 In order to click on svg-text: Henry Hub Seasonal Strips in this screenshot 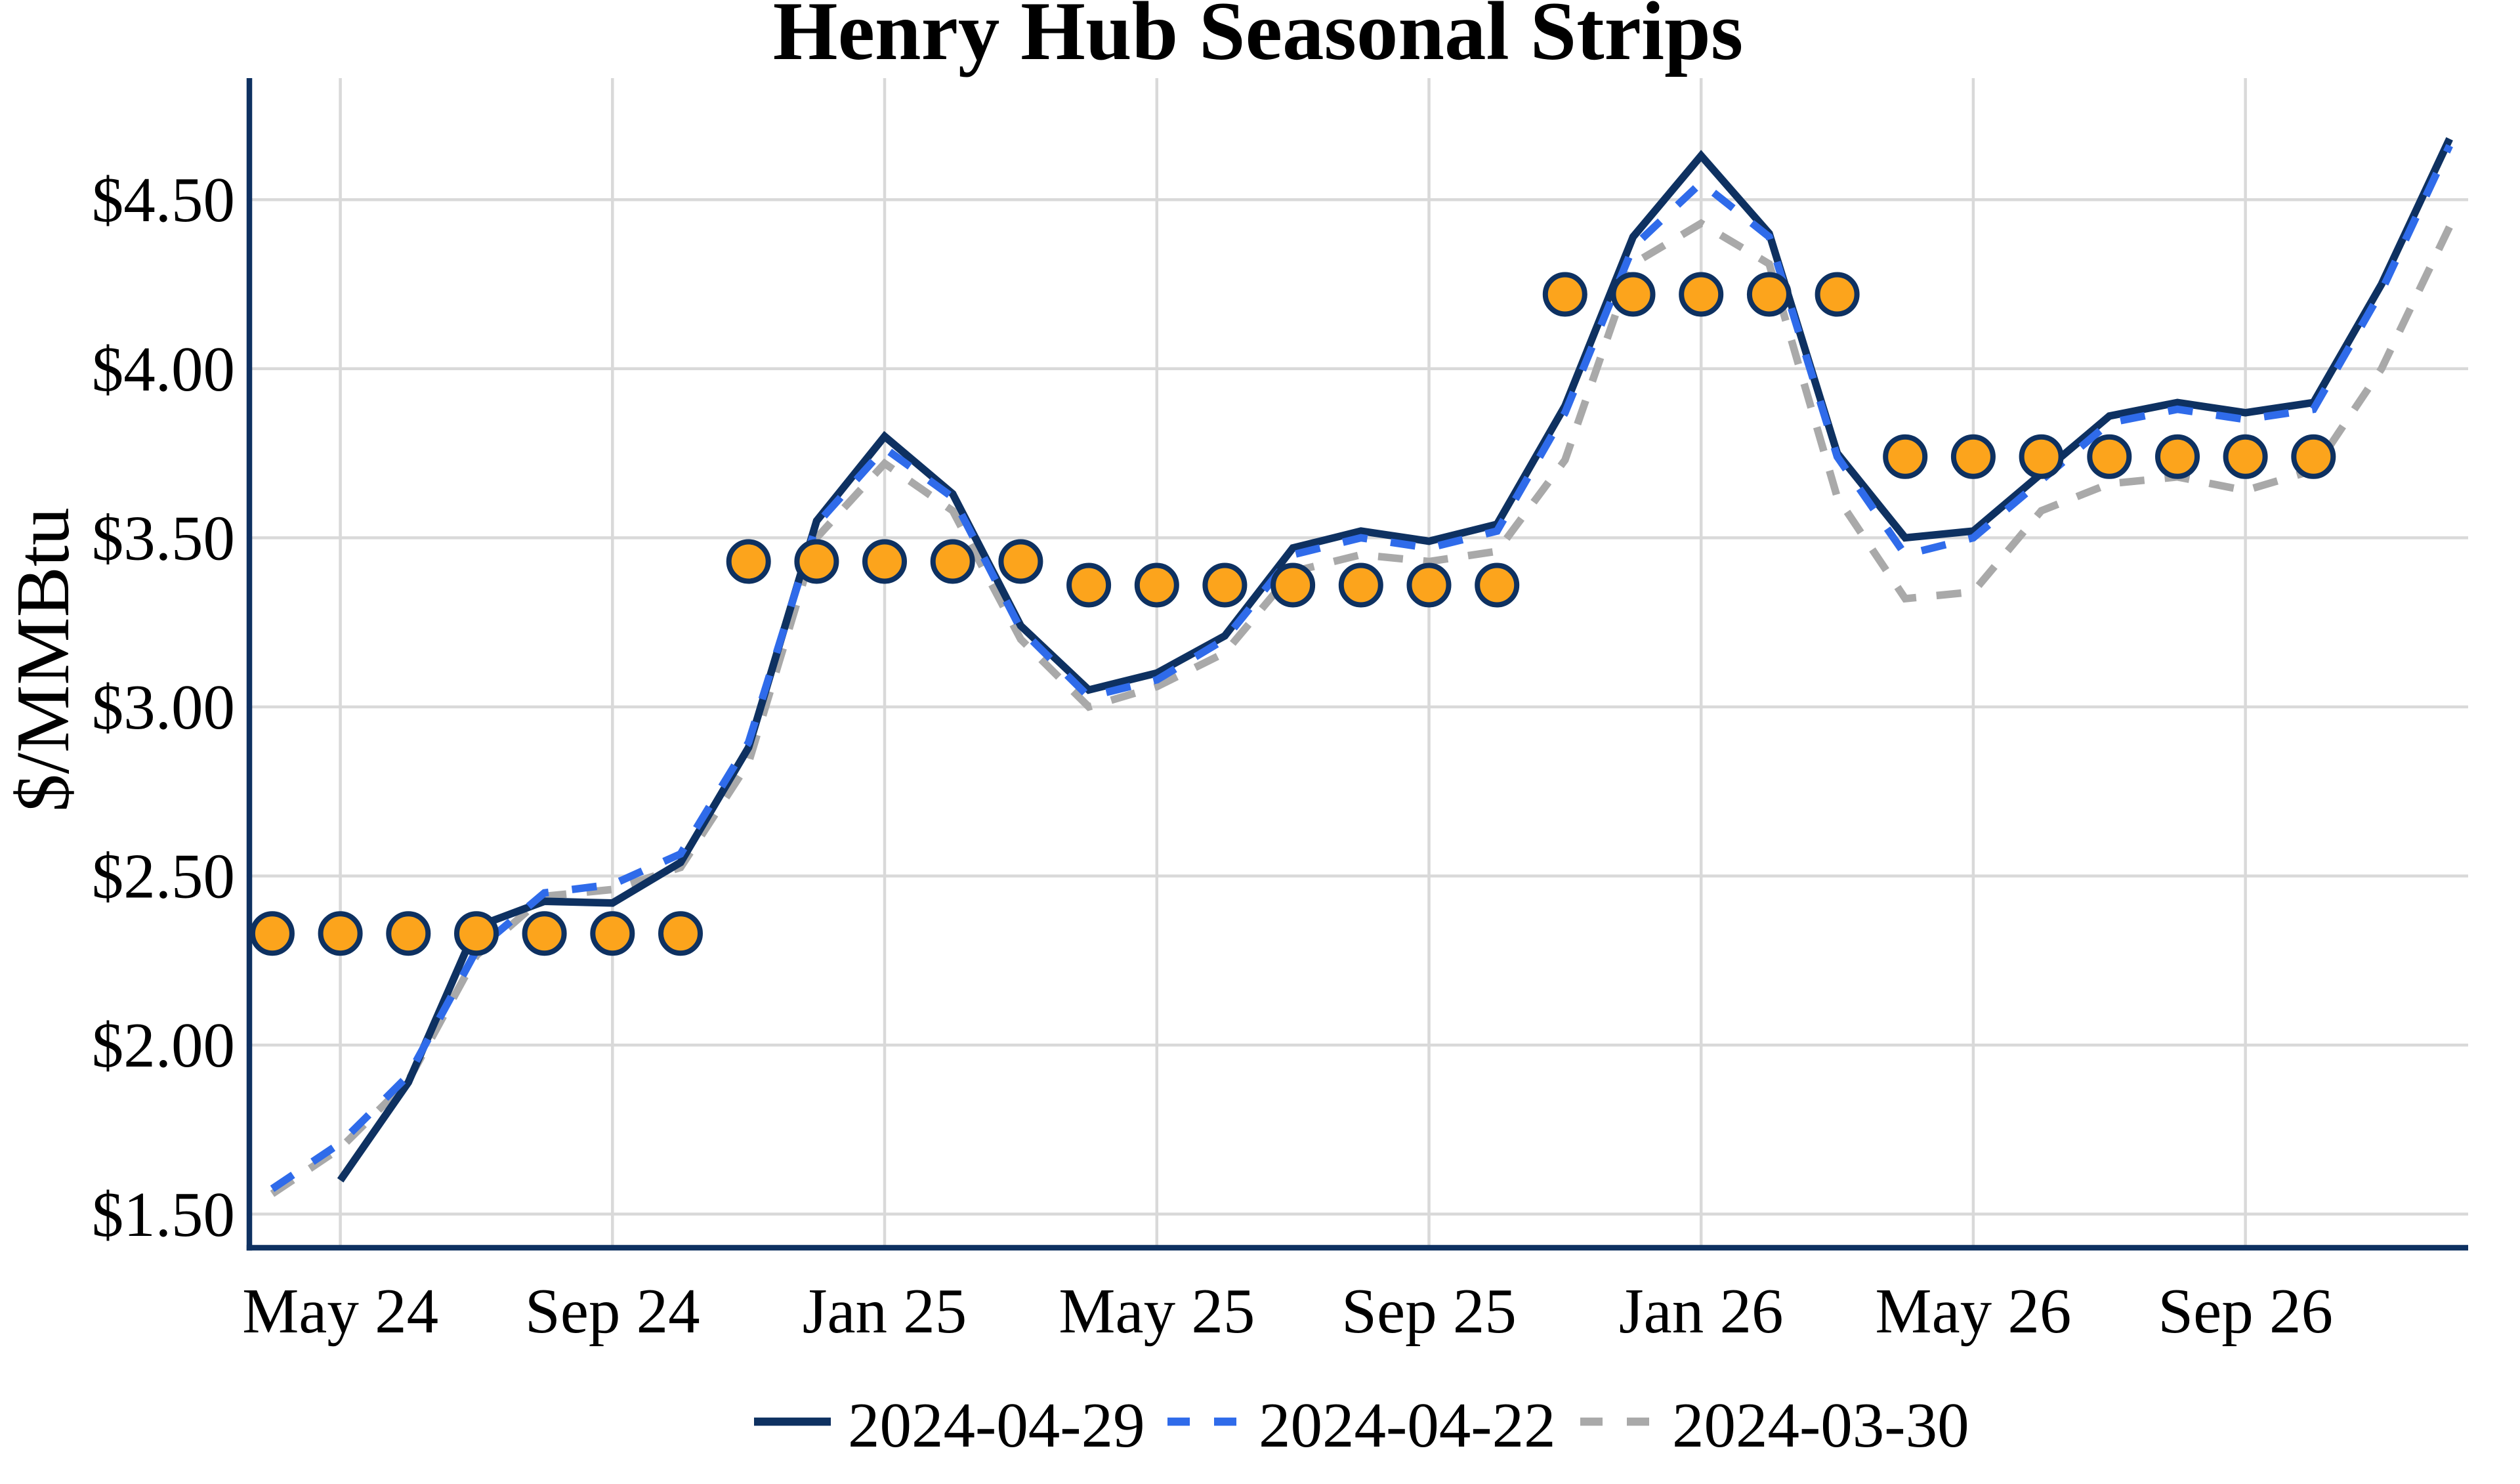, I will do `click(1258, 39)`.